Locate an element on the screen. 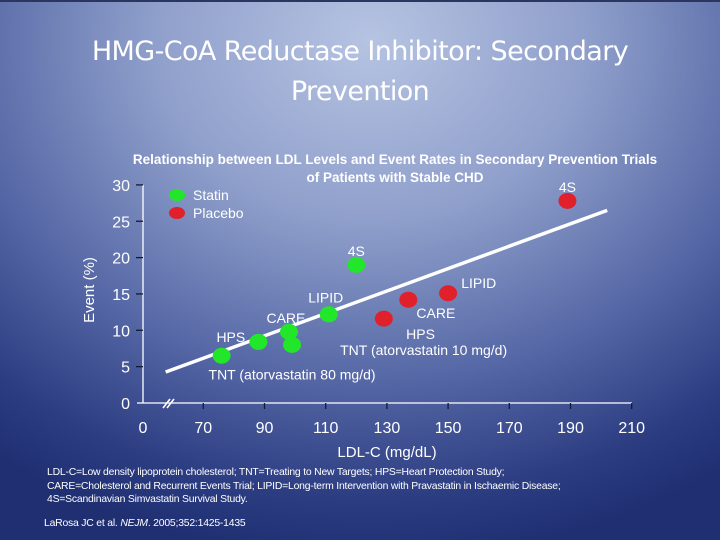  x-tick-label: 130 is located at coordinates (387, 428).